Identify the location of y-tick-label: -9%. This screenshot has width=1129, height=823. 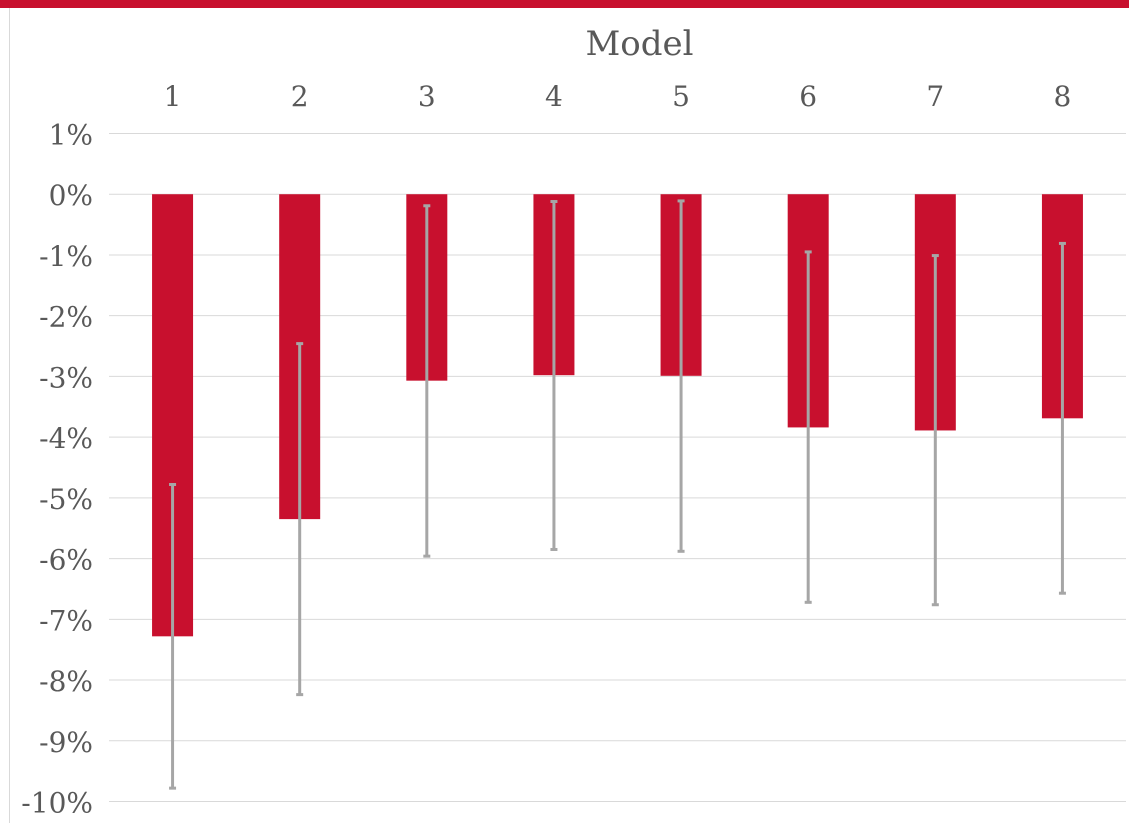
(66, 742).